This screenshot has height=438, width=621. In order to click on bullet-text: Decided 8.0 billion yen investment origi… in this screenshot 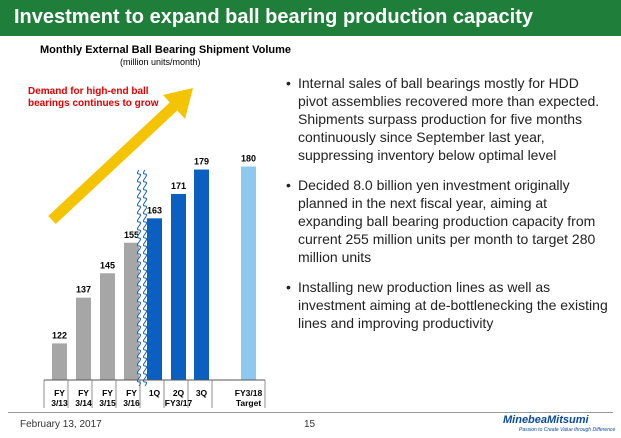, I will do `click(447, 221)`.